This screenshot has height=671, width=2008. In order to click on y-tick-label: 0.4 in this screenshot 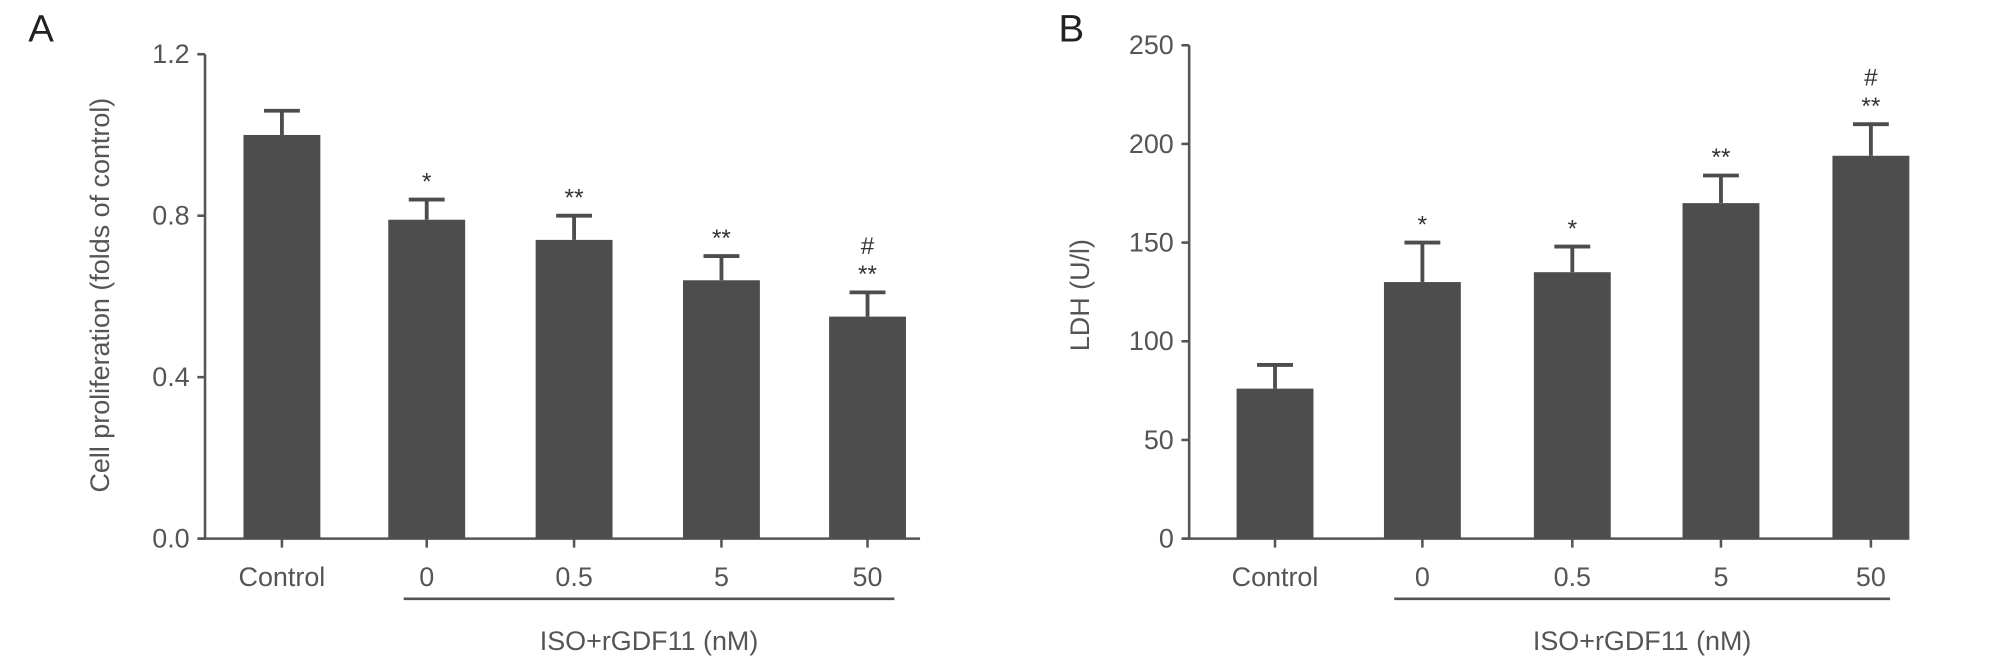, I will do `click(170, 377)`.